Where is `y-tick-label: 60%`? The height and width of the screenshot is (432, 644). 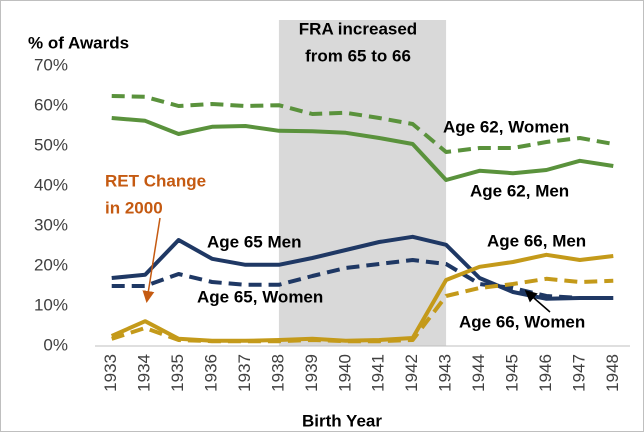
y-tick-label: 60% is located at coordinates (51, 104).